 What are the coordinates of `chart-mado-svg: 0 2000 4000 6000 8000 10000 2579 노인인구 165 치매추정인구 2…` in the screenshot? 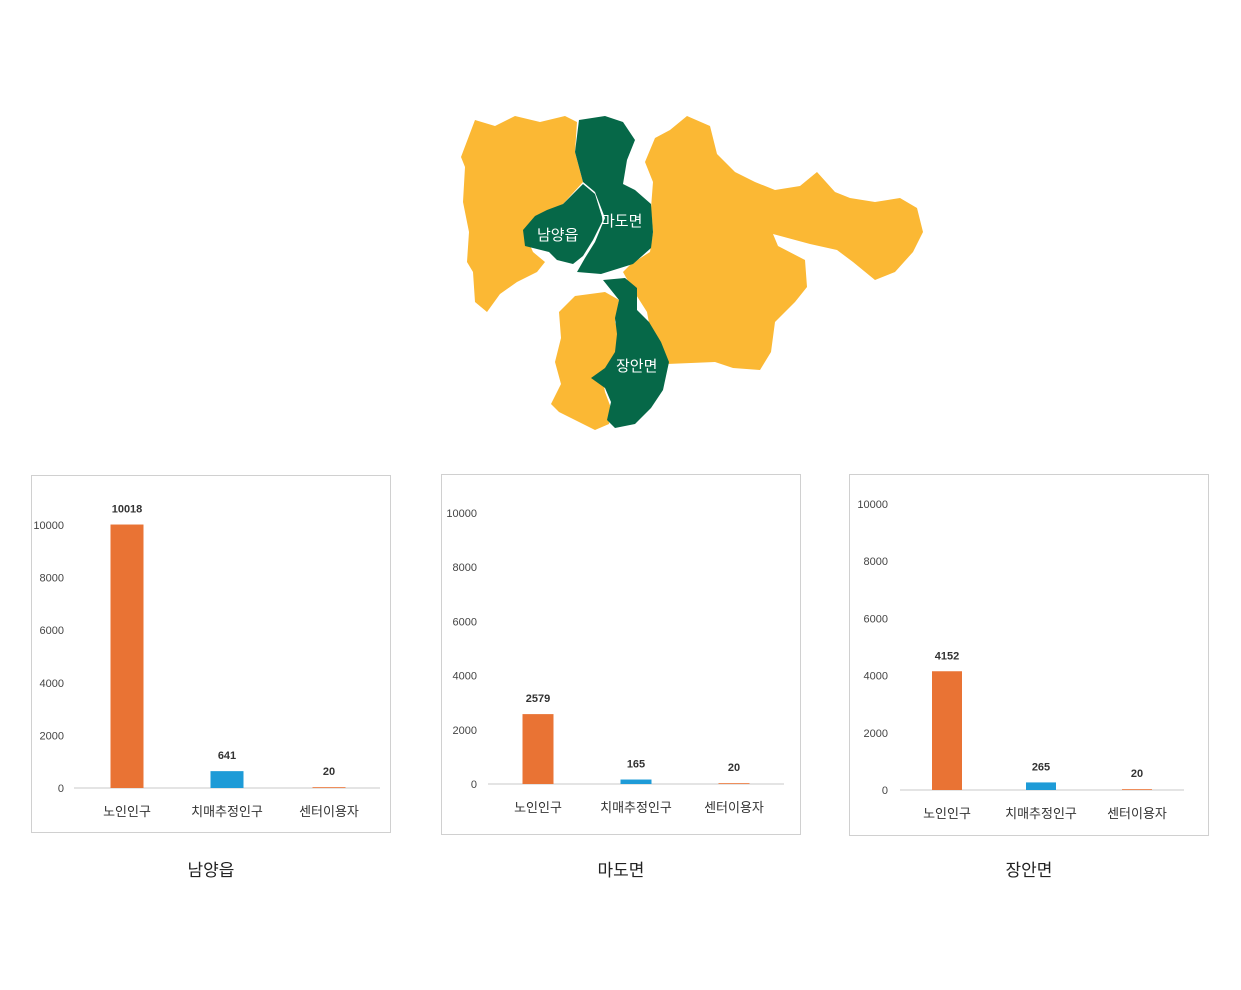 It's located at (615, 662).